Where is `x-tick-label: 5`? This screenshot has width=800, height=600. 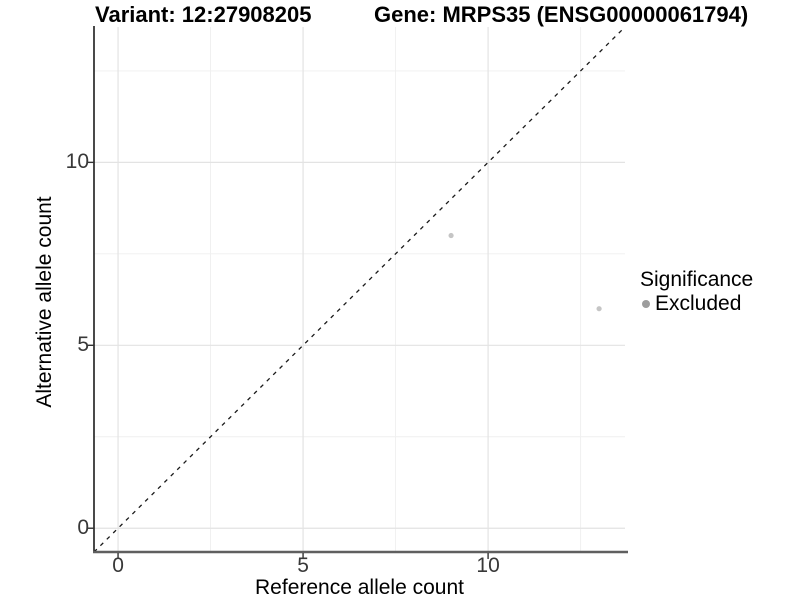
x-tick-label: 5 is located at coordinates (303, 565).